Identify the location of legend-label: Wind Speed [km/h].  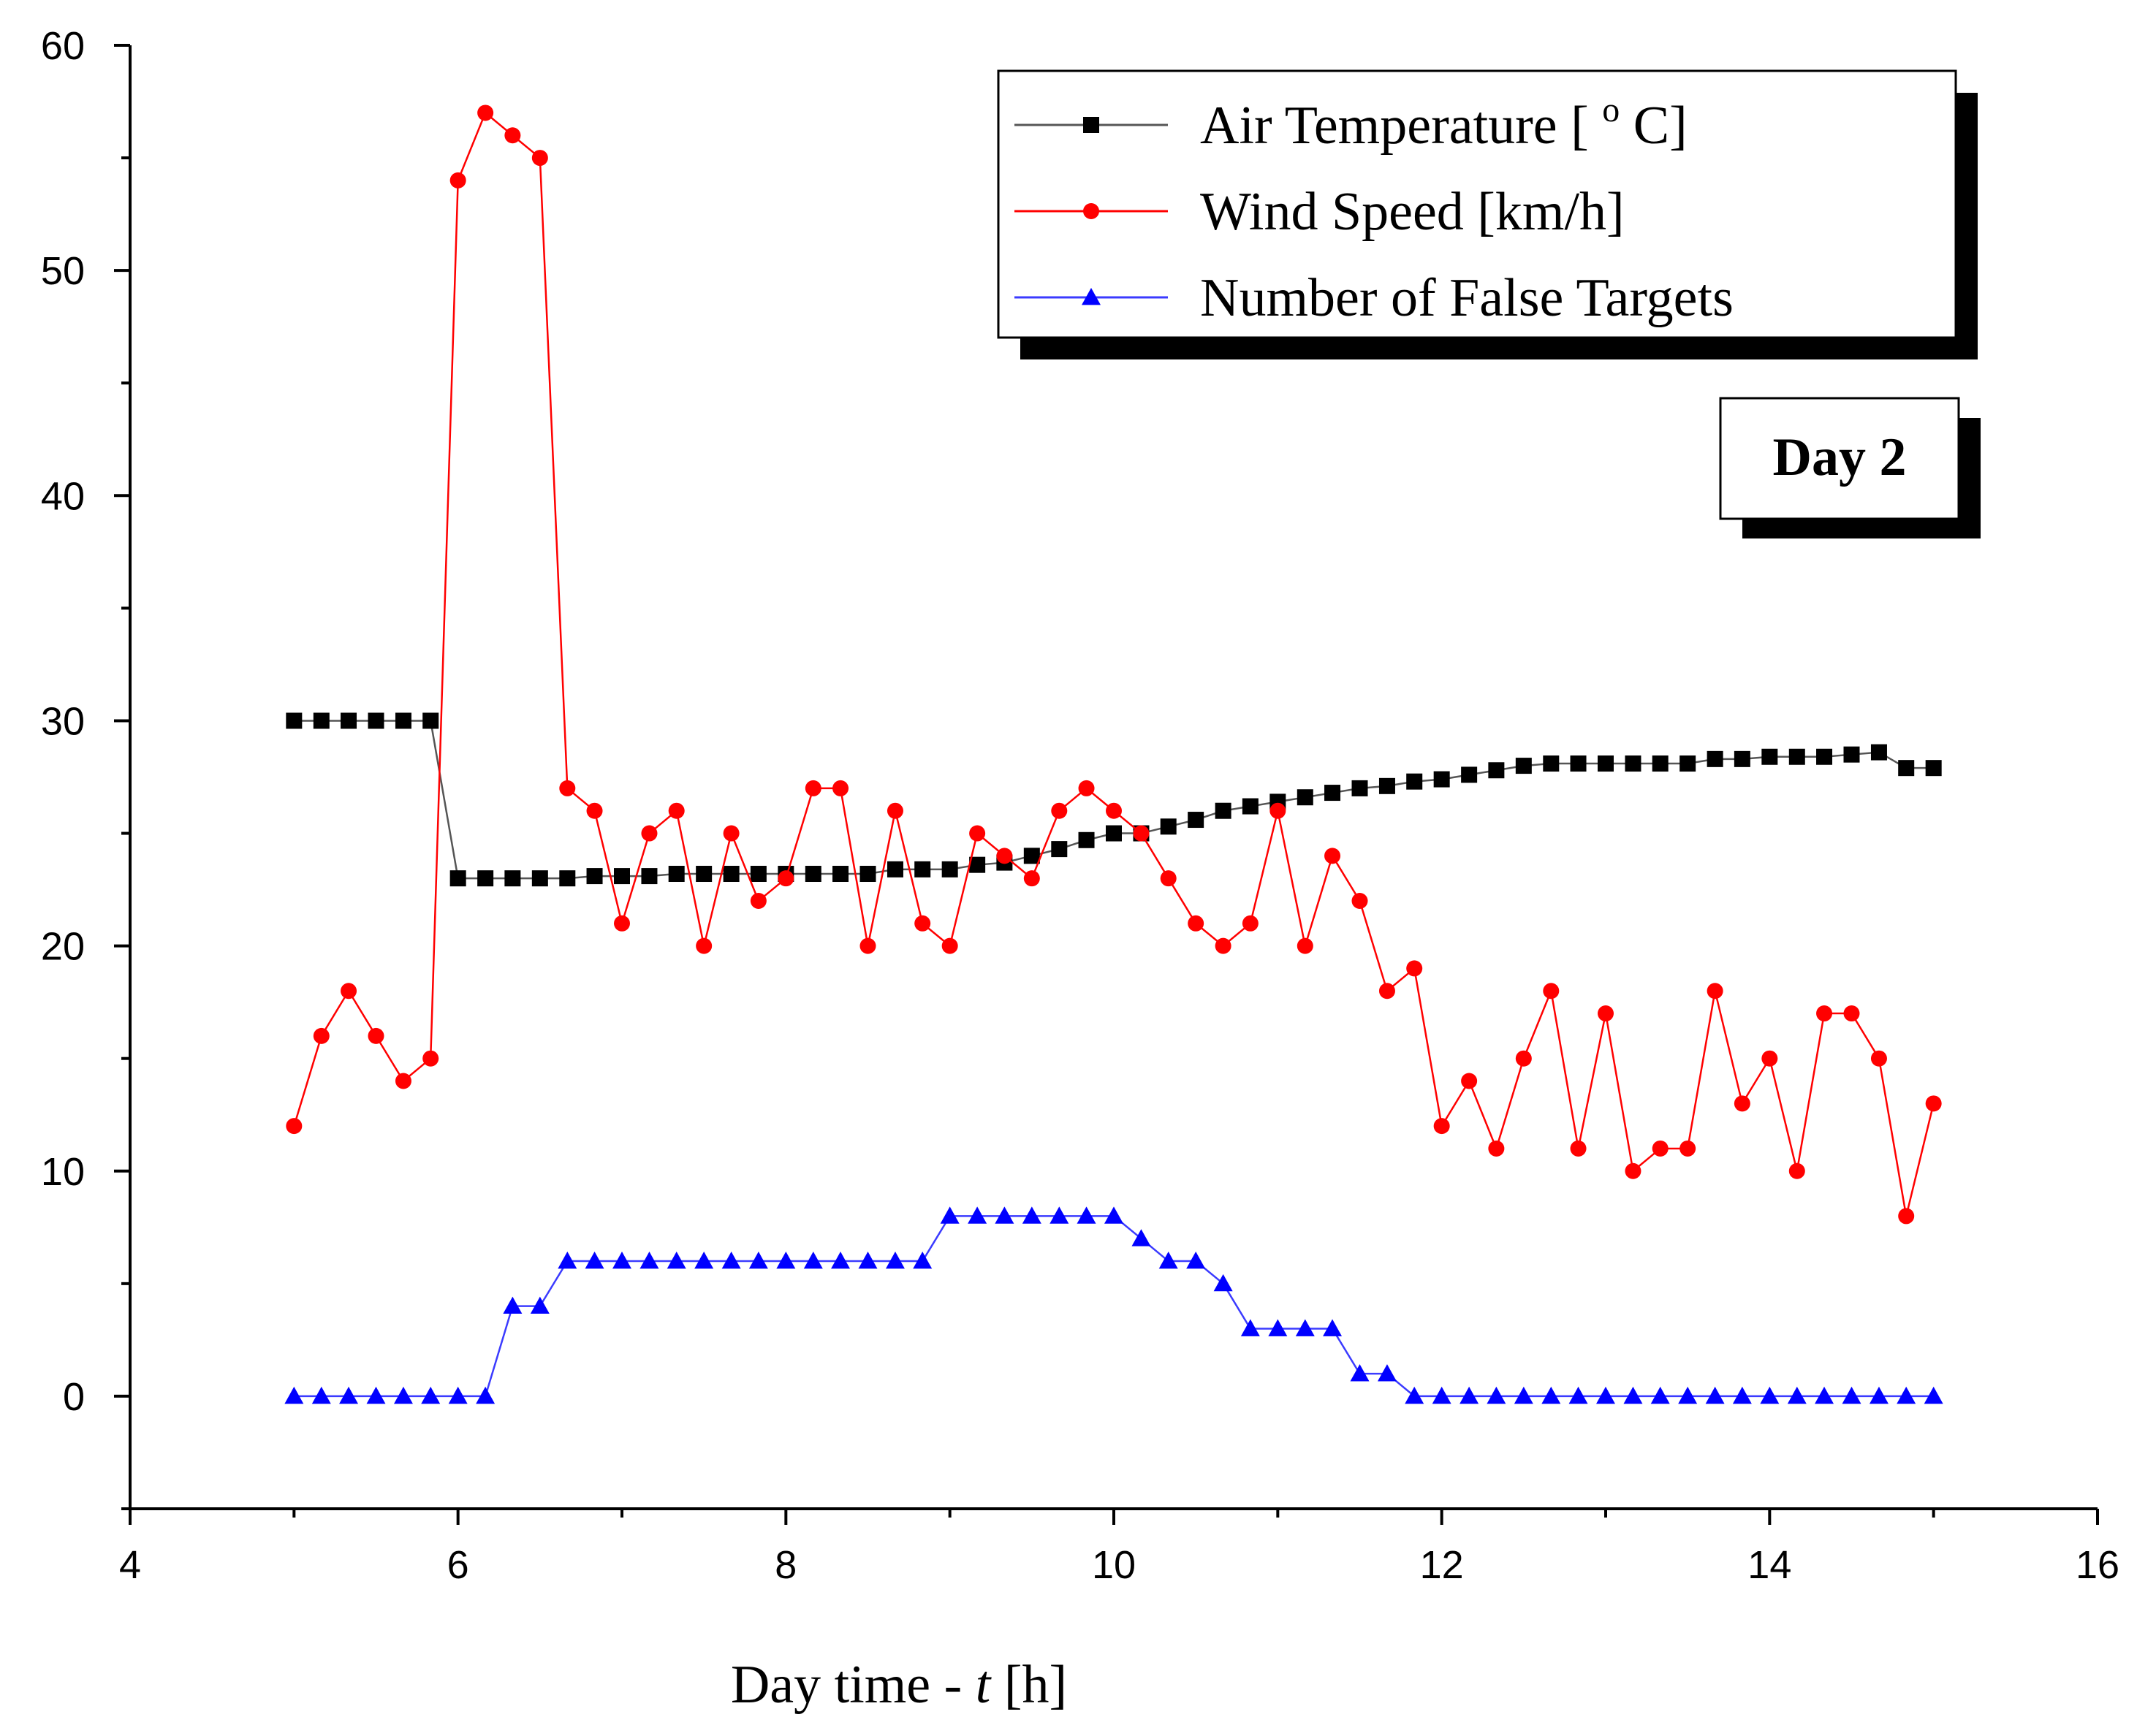
(1412, 212).